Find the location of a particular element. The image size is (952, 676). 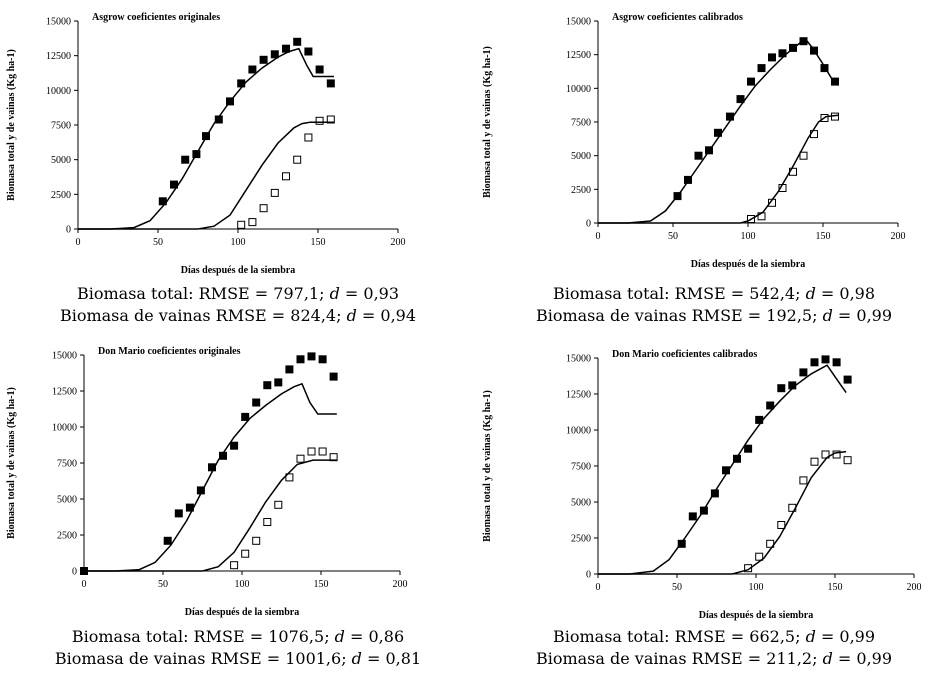

x-tick-label: 100 is located at coordinates (242, 584).